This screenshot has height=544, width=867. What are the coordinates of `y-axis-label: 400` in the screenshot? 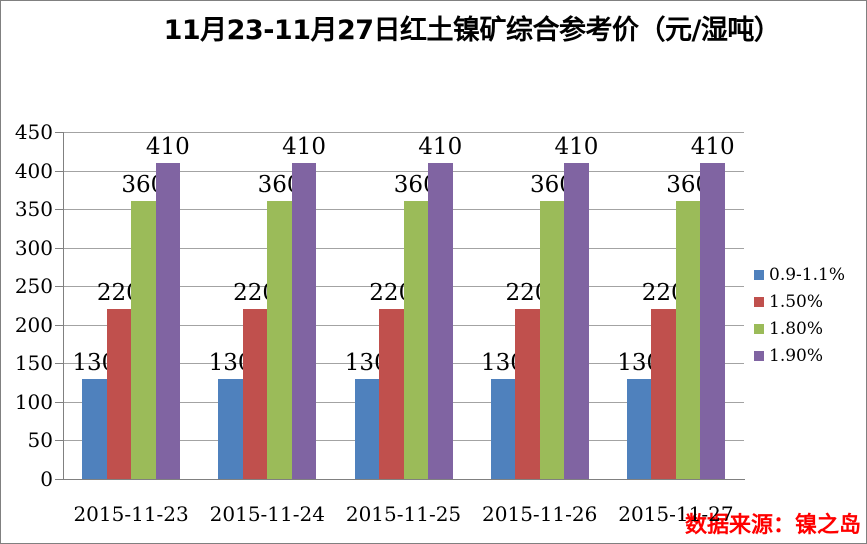 It's located at (33, 170).